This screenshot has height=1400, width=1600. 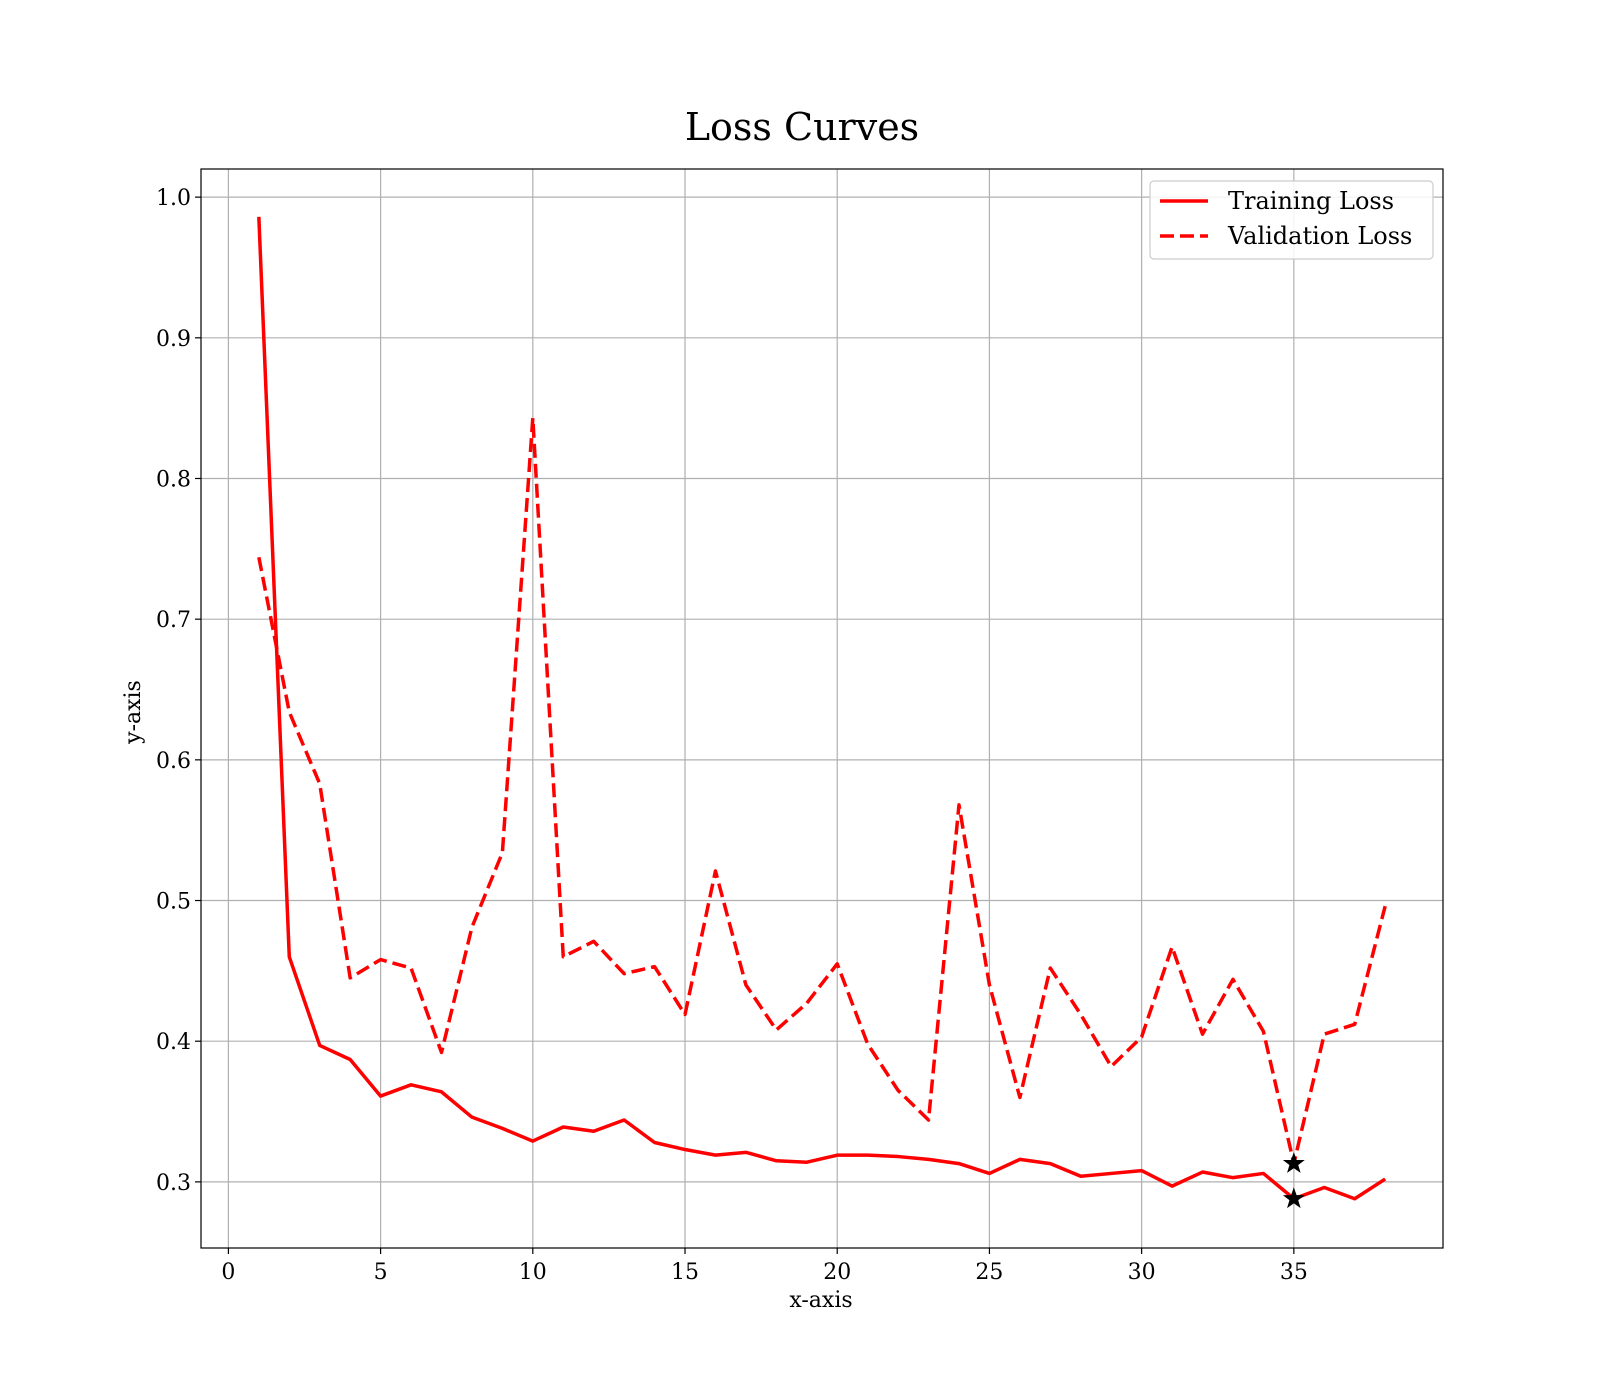 I want to click on legend-box, so click(x=1291, y=220).